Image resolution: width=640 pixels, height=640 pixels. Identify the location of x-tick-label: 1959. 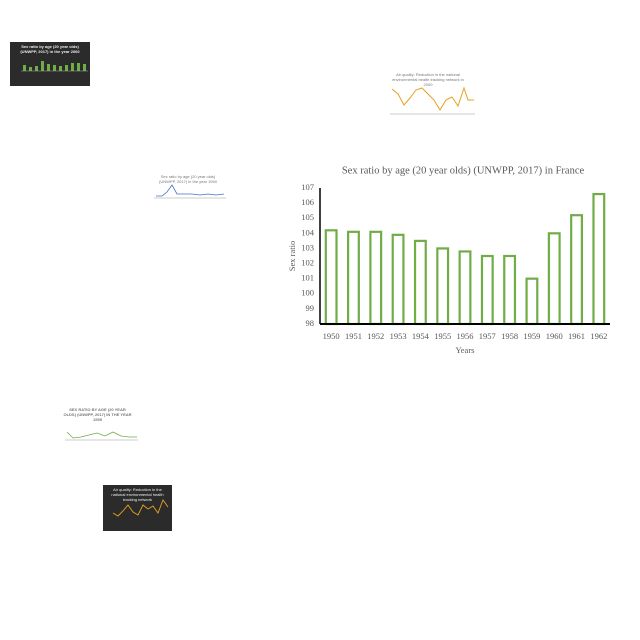
(531, 336).